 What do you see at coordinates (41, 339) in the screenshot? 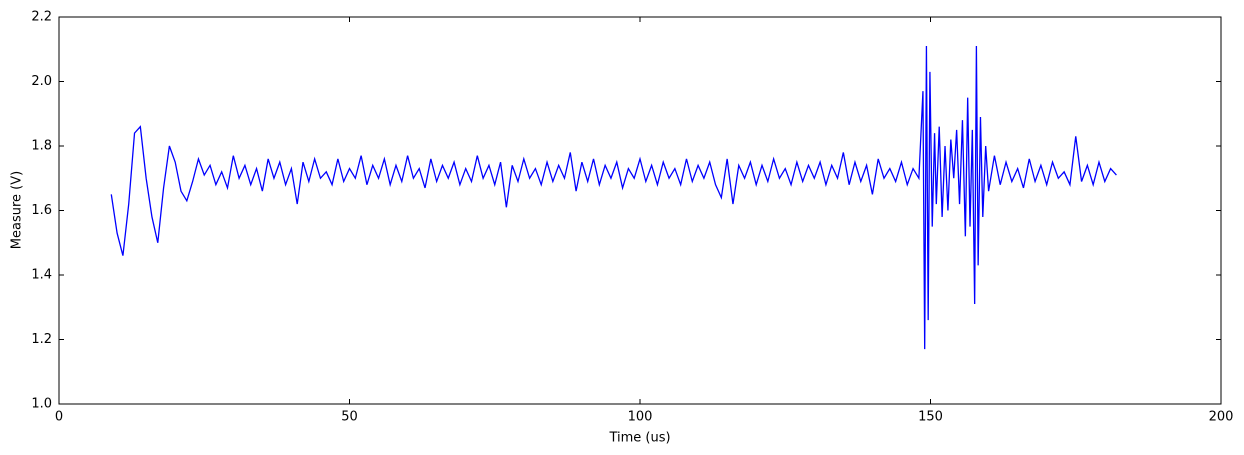
I see `y-tick-label: 1.2` at bounding box center [41, 339].